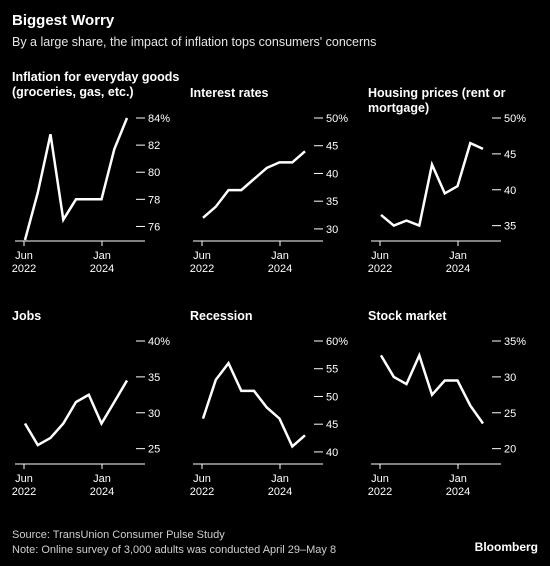 The image size is (550, 566). Describe the element at coordinates (154, 200) in the screenshot. I see `y-tick-label: 78` at that location.